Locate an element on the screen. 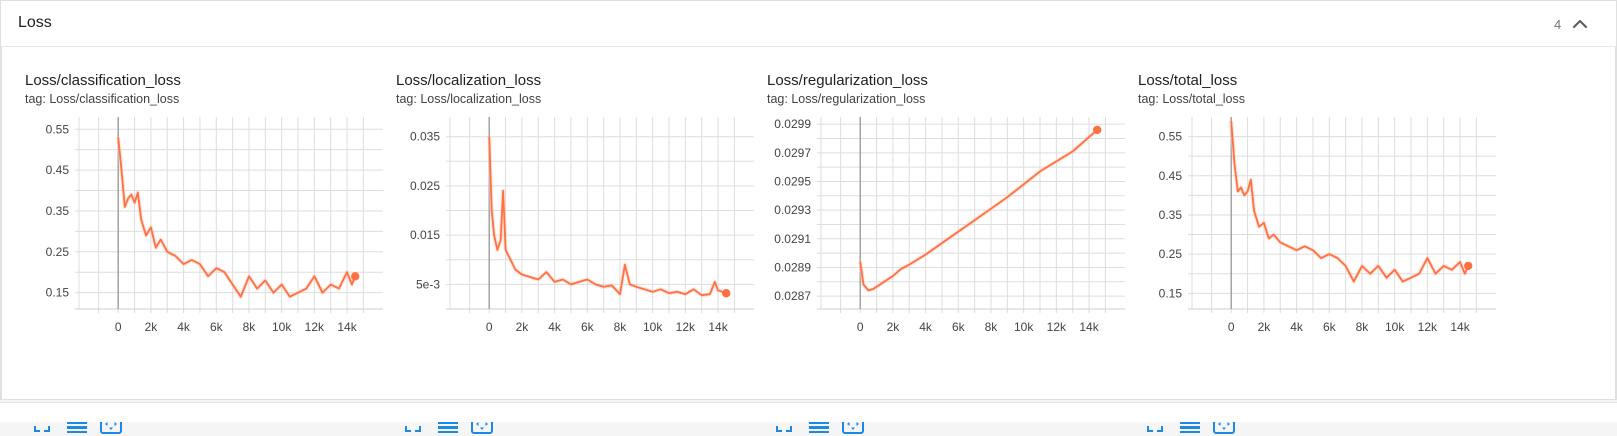  y-tick-label: 0.0293 is located at coordinates (792, 210).